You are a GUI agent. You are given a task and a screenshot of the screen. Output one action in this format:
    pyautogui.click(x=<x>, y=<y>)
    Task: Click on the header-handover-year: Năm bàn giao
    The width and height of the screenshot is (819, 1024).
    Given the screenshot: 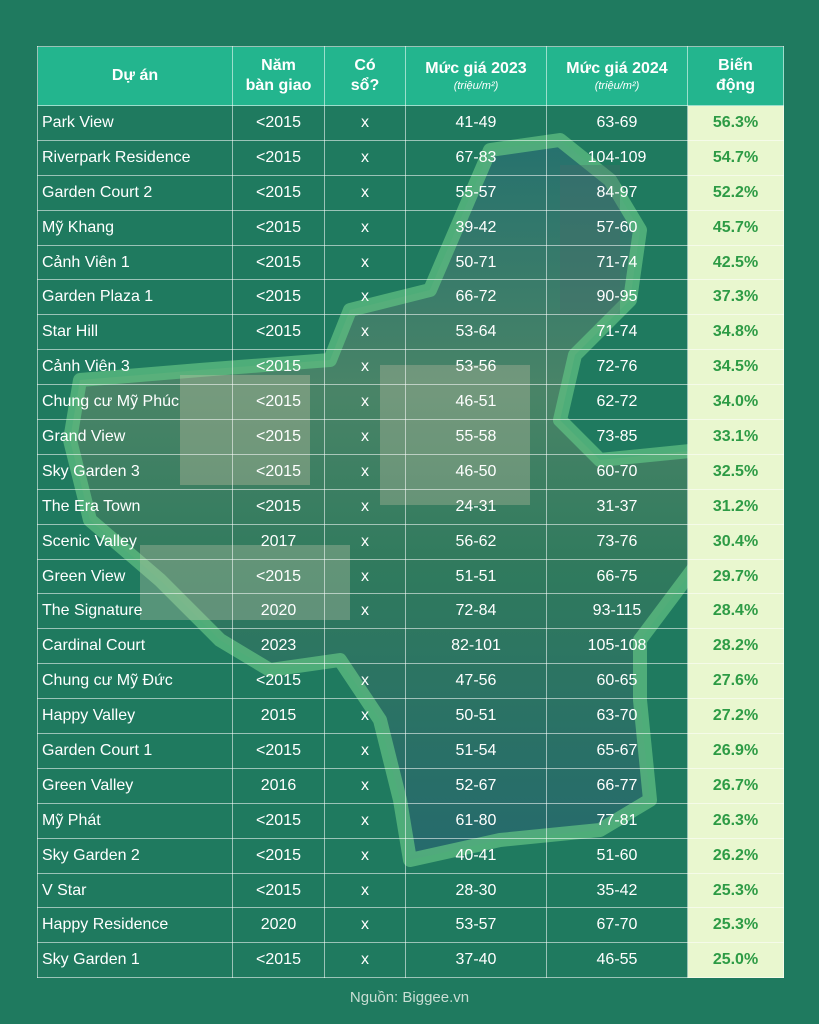 What is the action you would take?
    pyautogui.click(x=278, y=76)
    